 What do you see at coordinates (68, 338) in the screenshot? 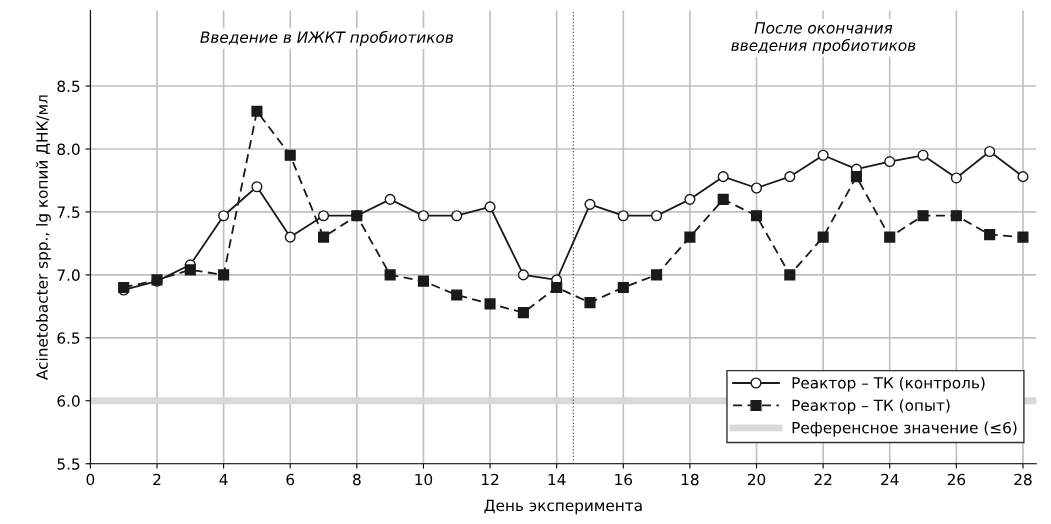
I see `y-tick-label: 6.5` at bounding box center [68, 338].